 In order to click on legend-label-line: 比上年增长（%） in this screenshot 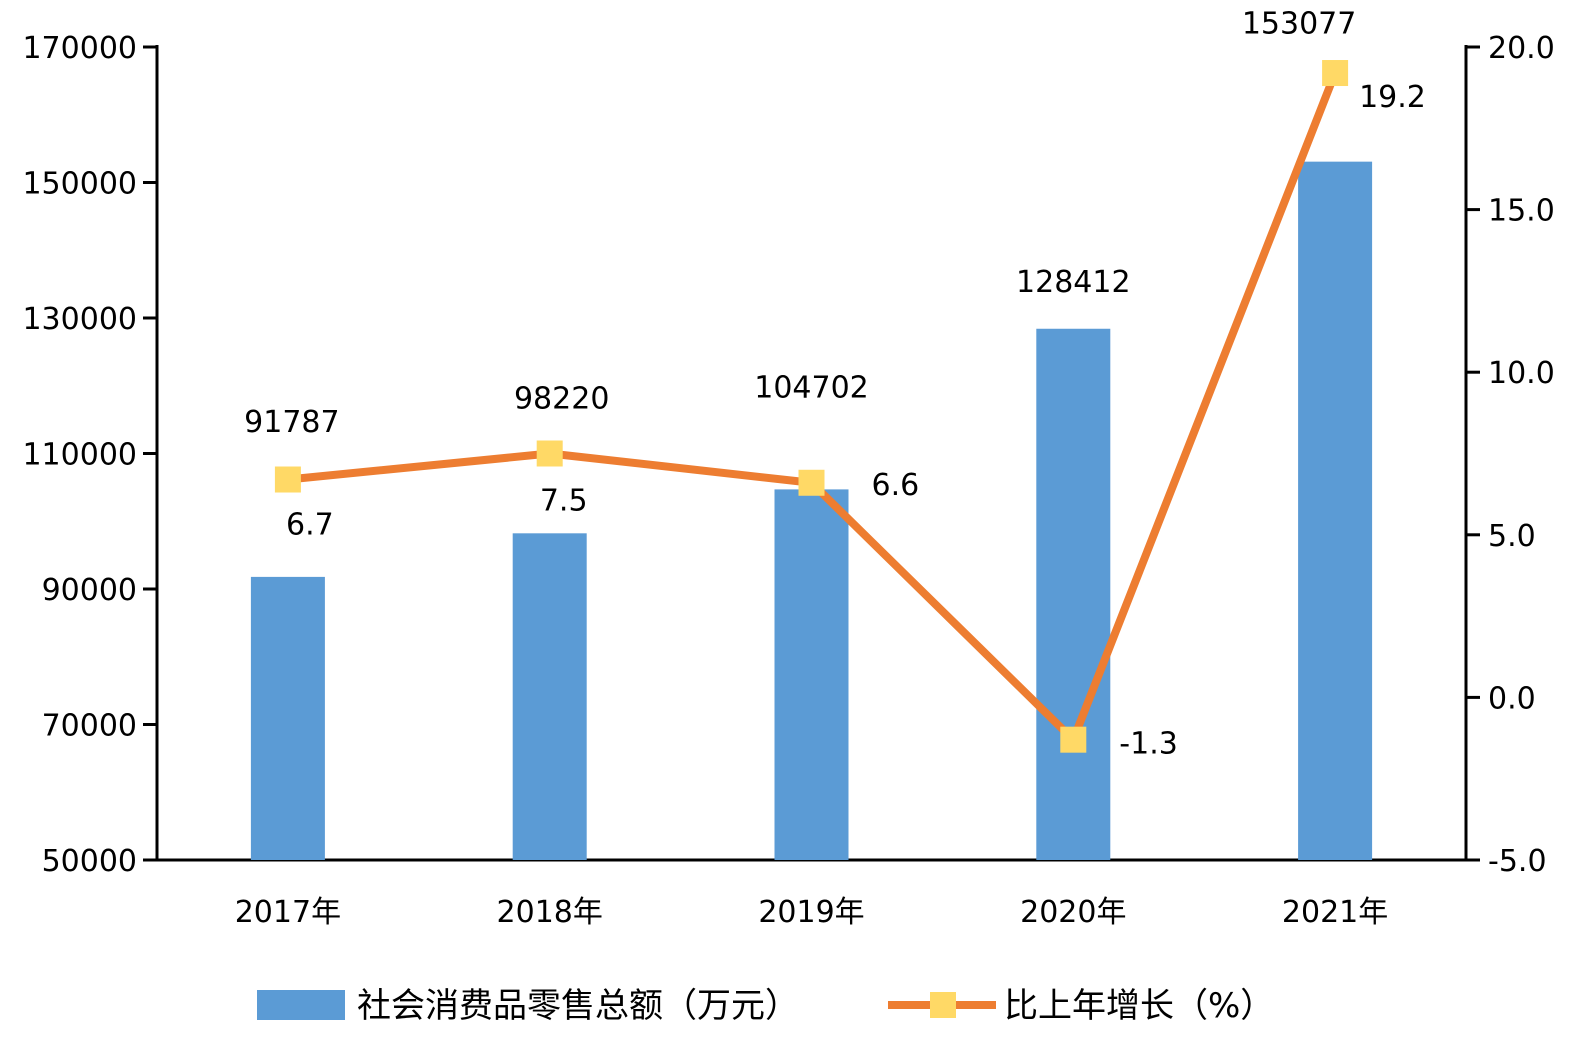, I will do `click(1139, 1006)`.